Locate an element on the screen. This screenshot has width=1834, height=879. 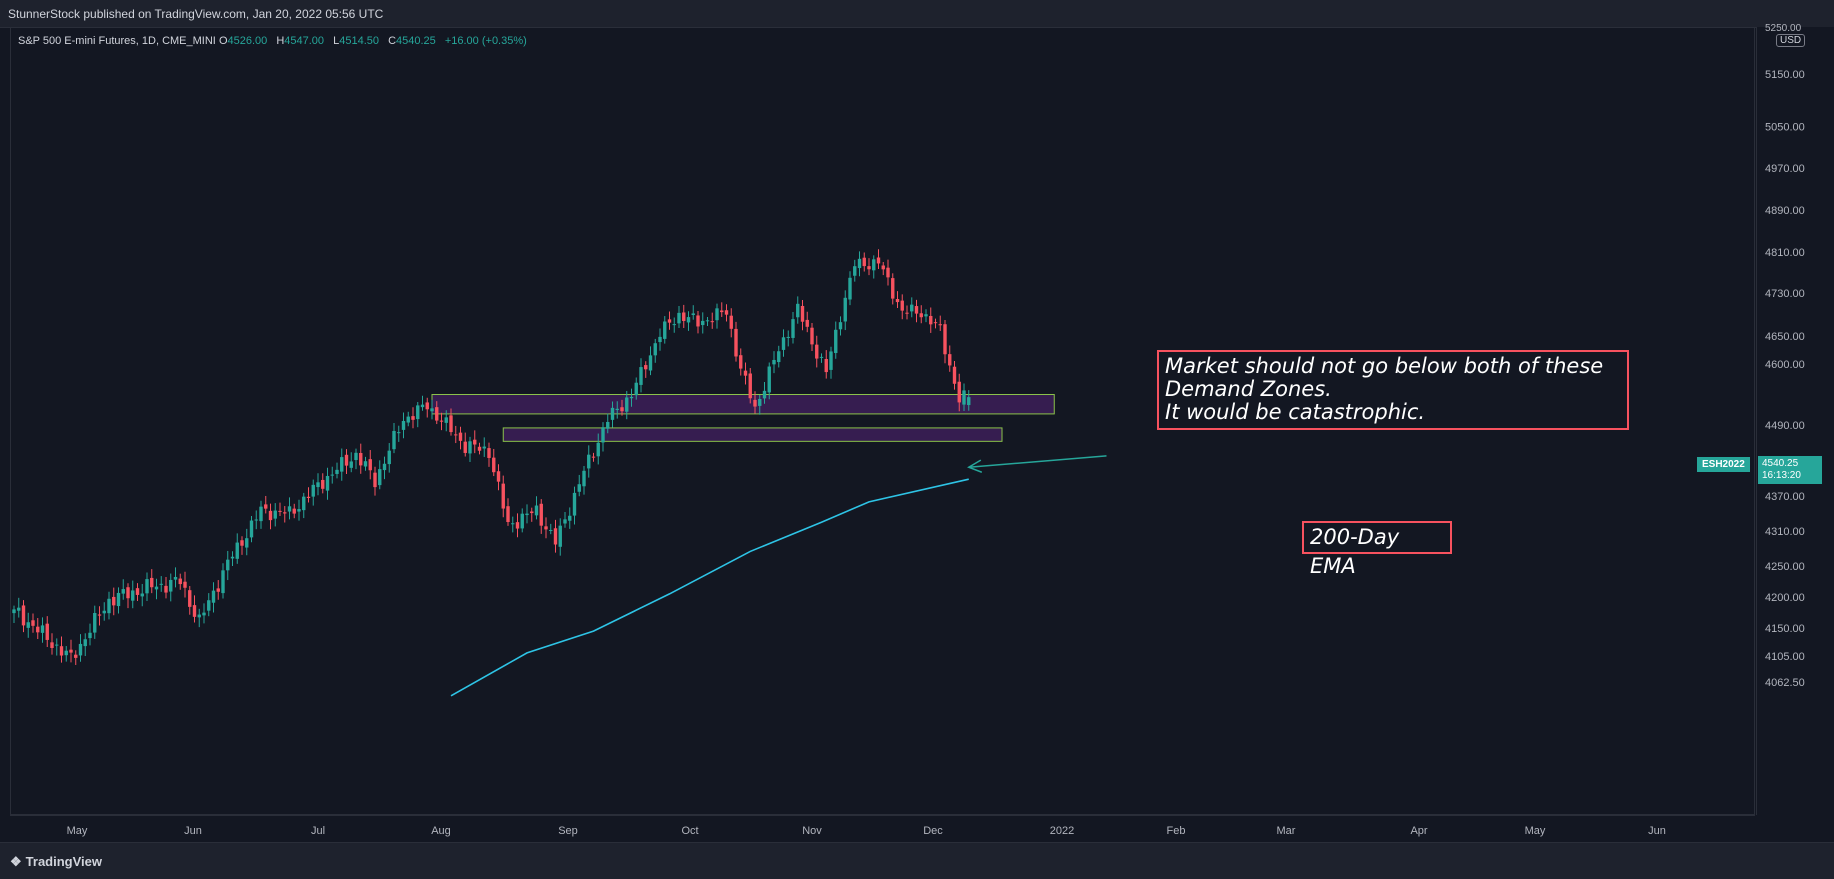
low-label: L is located at coordinates (336, 41).